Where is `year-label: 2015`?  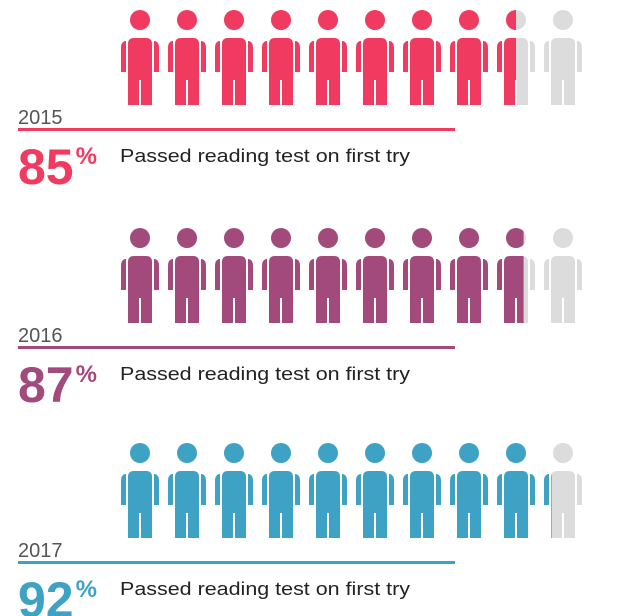
year-label: 2015 is located at coordinates (40, 118).